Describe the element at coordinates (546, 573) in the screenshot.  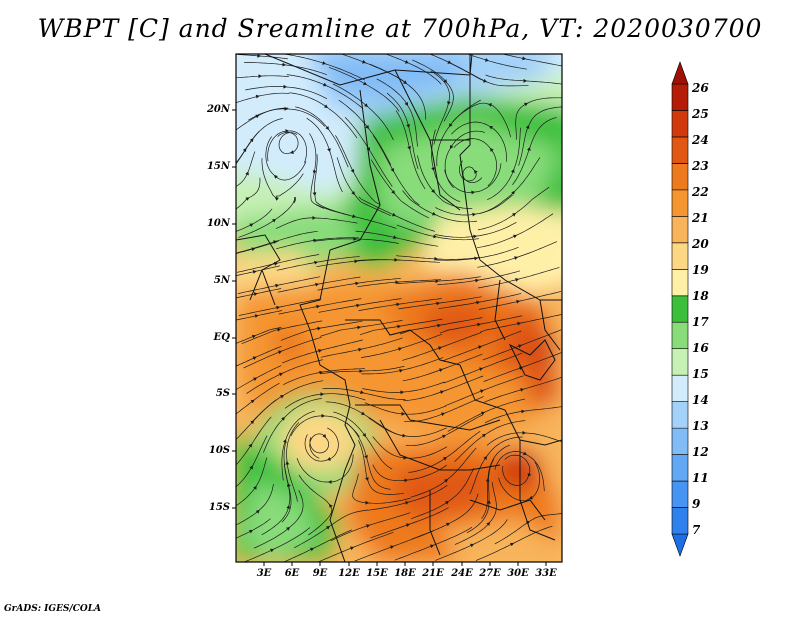
I see `lon-label-33E: 33E` at that location.